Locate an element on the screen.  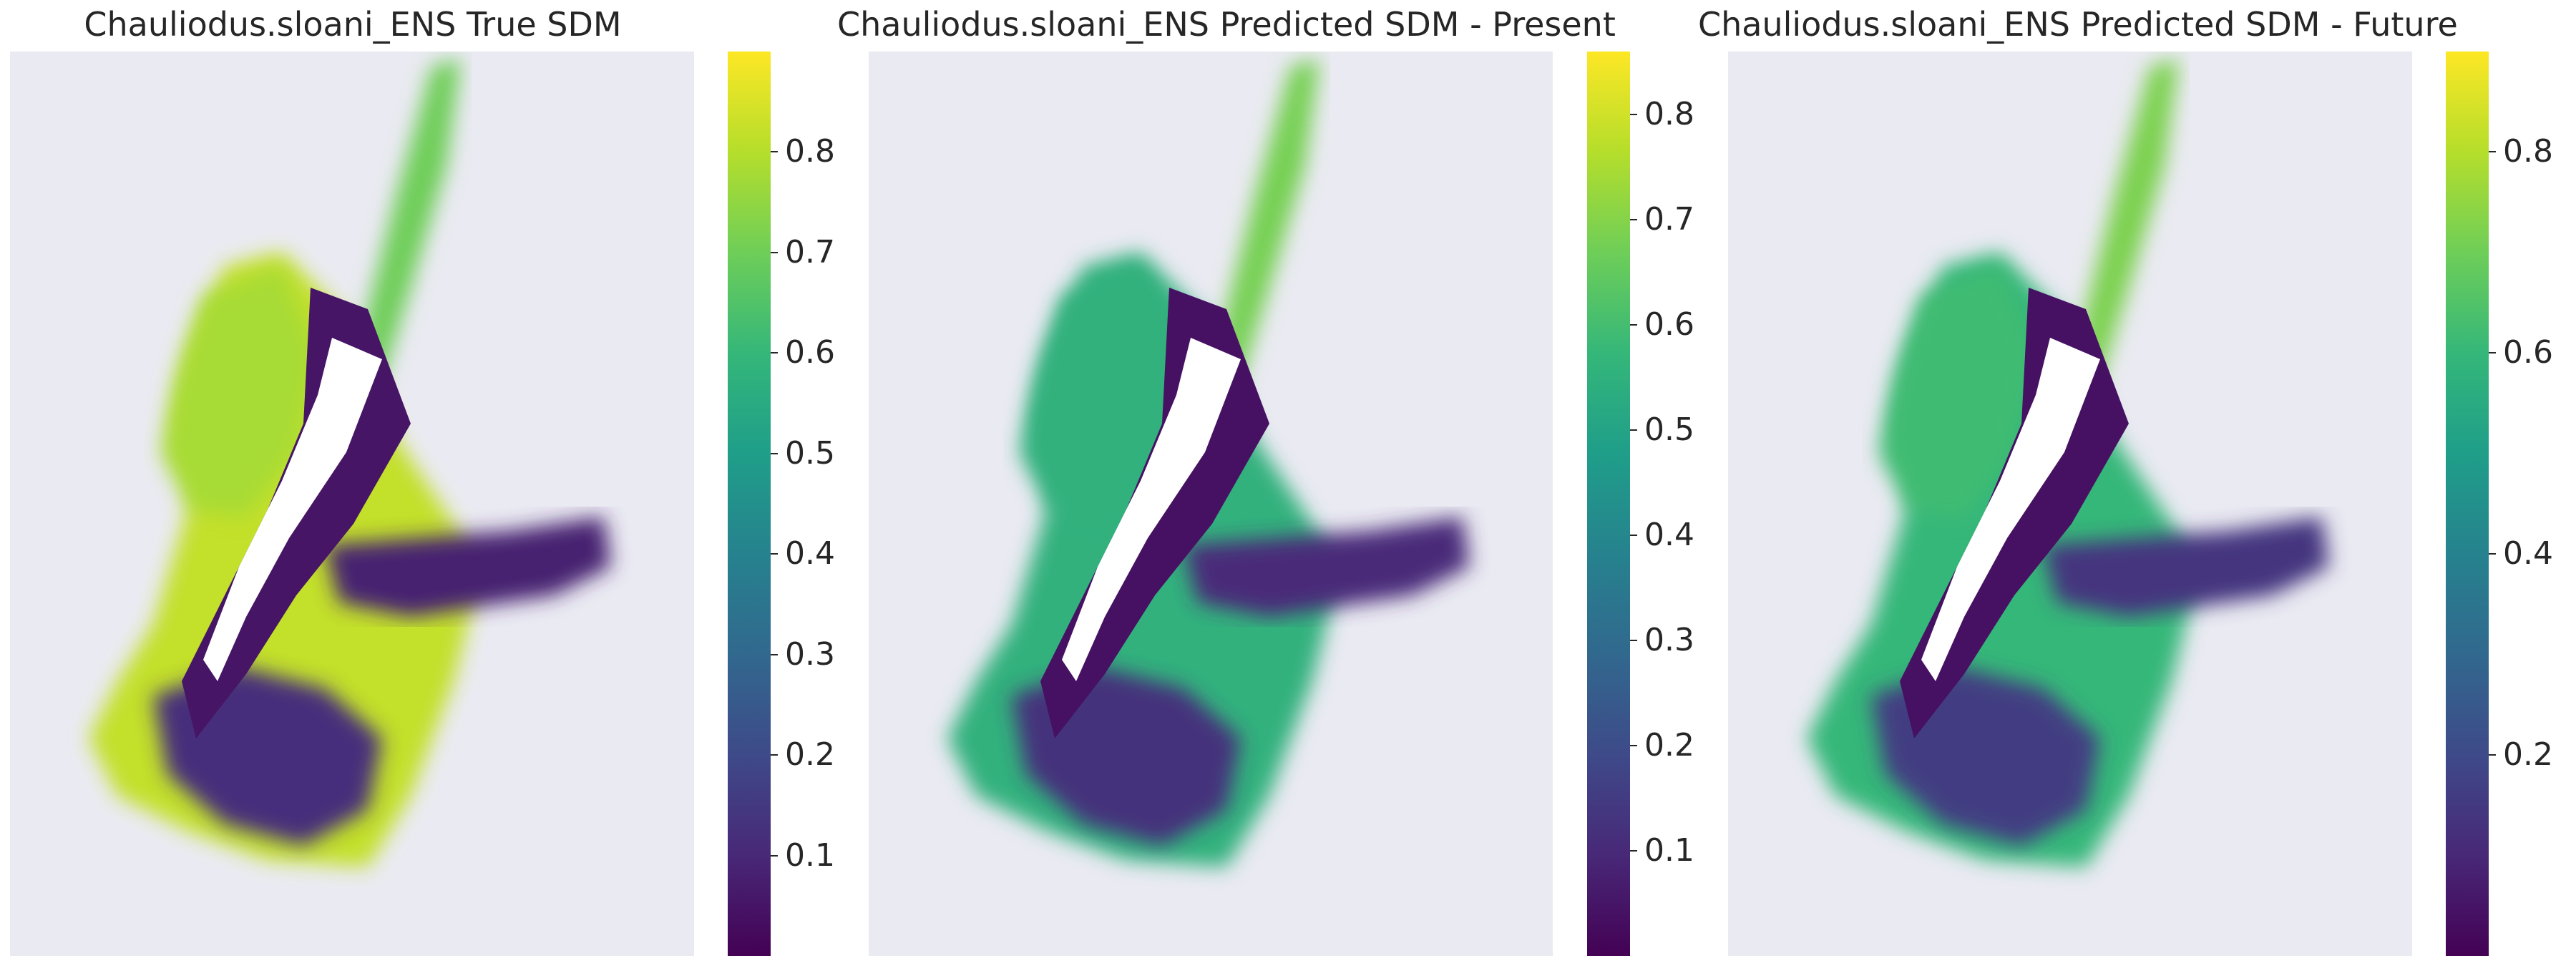
panel-title: Chauliodus.sloani_ENS True SDM is located at coordinates (353, 24).